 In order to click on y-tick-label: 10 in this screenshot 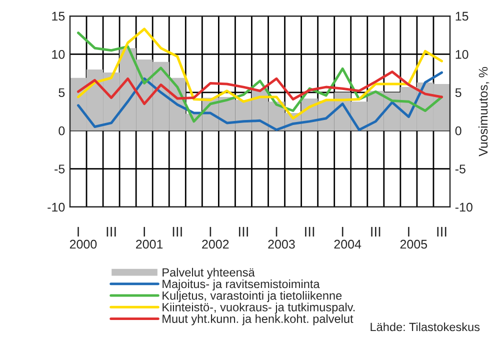, I will do `click(58, 54)`.